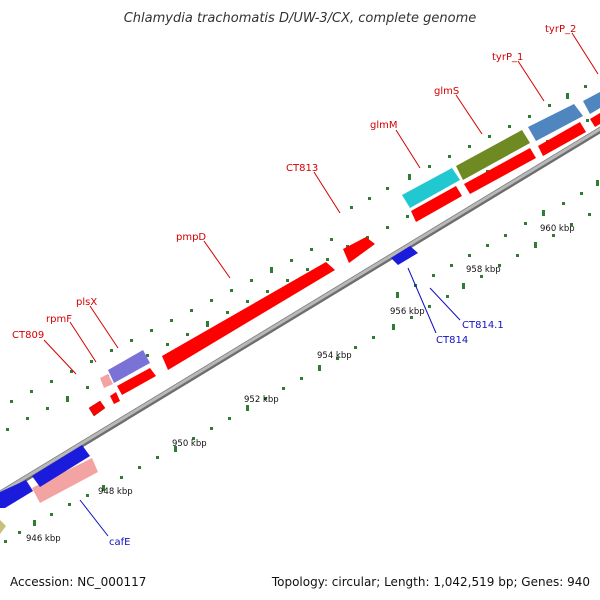 This screenshot has width=600, height=600. What do you see at coordinates (483, 270) in the screenshot?
I see `tick-label-958: 958 kbp` at bounding box center [483, 270].